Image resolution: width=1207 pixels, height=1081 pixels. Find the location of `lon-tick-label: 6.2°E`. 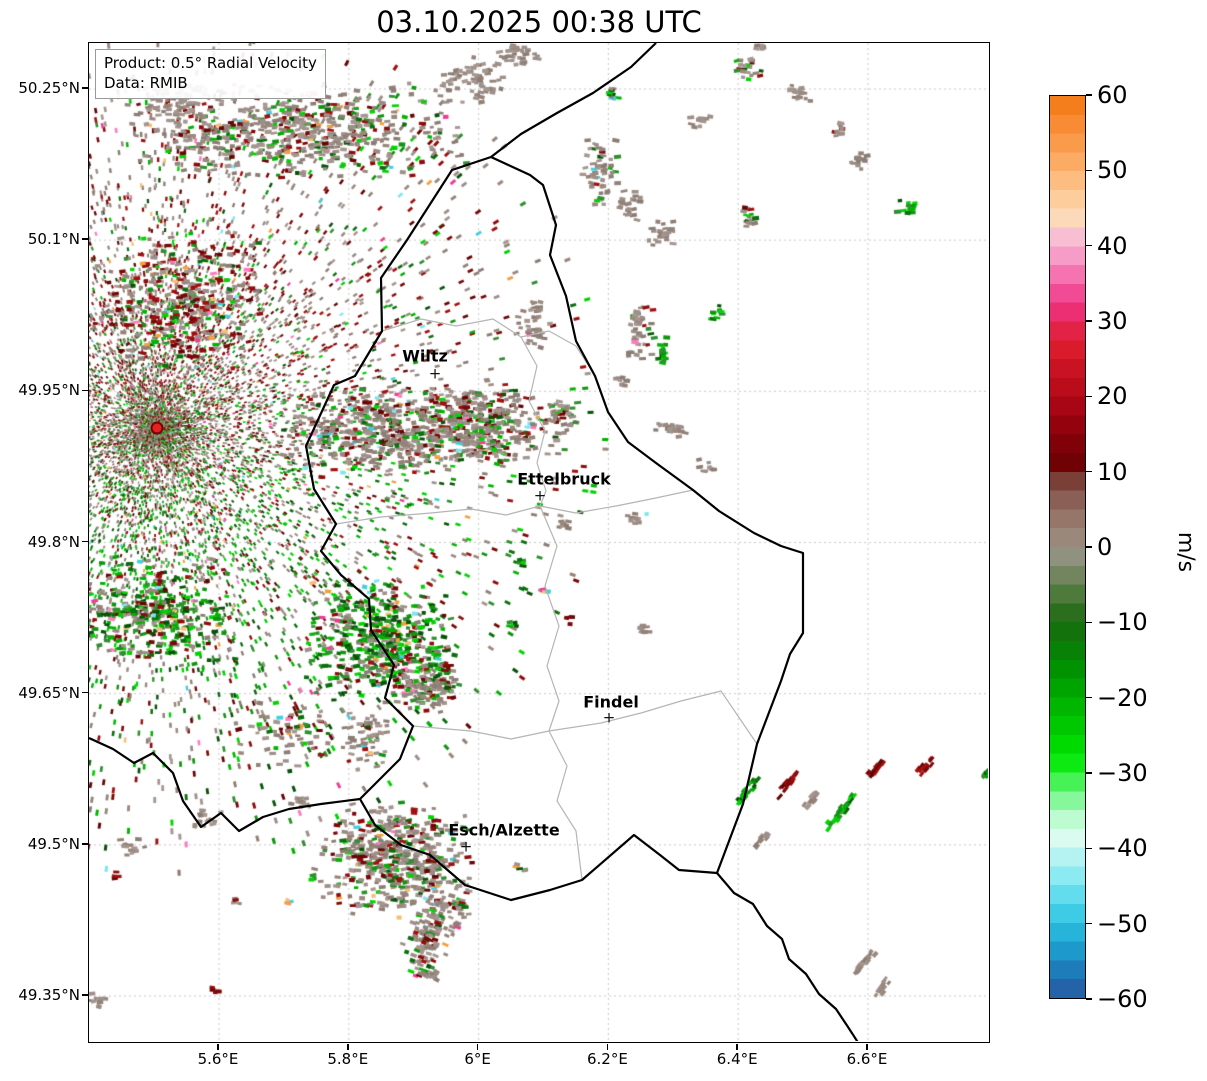

lon-tick-label: 6.2°E is located at coordinates (607, 1059).